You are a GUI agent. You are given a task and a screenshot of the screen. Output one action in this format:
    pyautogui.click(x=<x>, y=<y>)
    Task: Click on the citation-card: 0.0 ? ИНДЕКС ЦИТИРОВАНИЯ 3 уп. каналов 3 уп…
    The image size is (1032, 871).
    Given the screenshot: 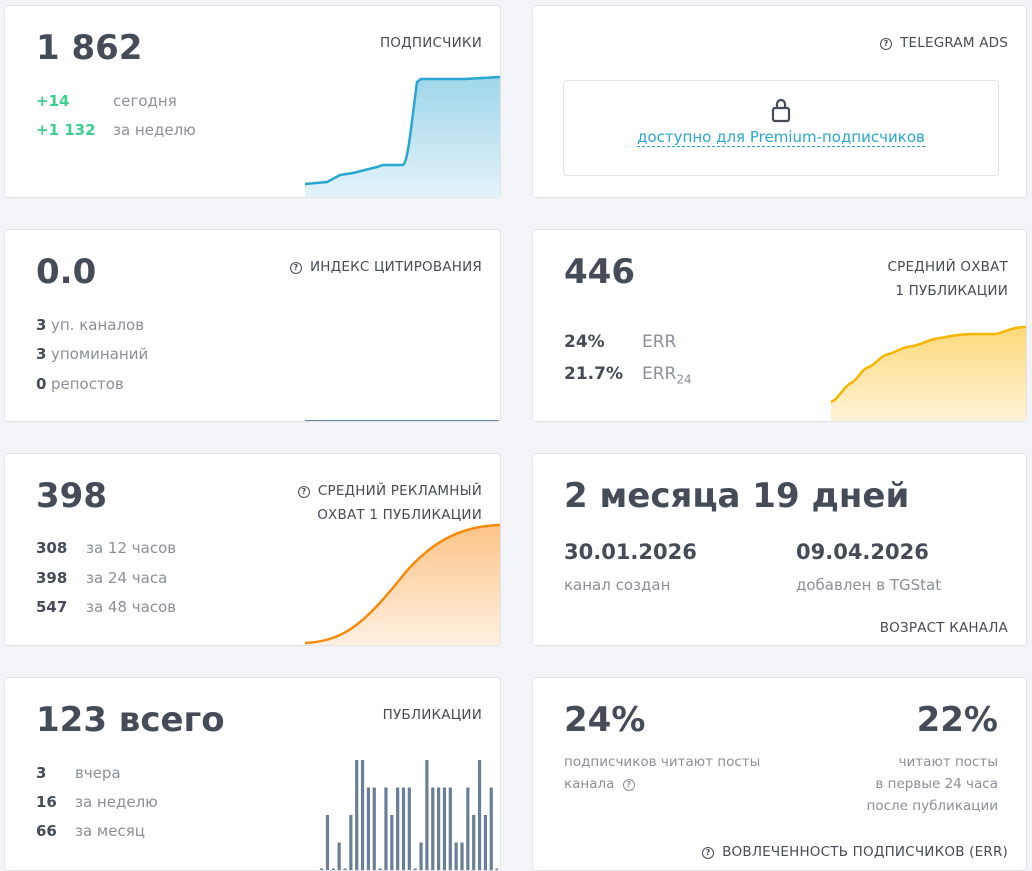 What is the action you would take?
    pyautogui.click(x=252, y=325)
    